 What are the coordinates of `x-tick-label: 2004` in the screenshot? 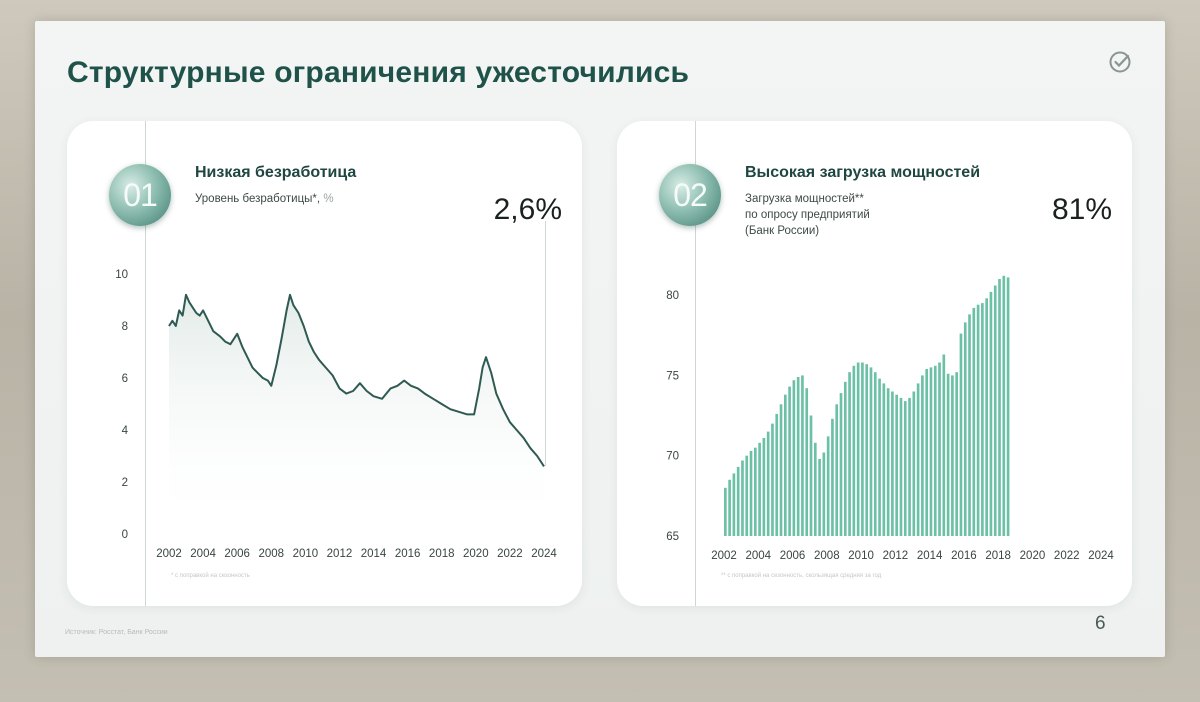 It's located at (758, 556).